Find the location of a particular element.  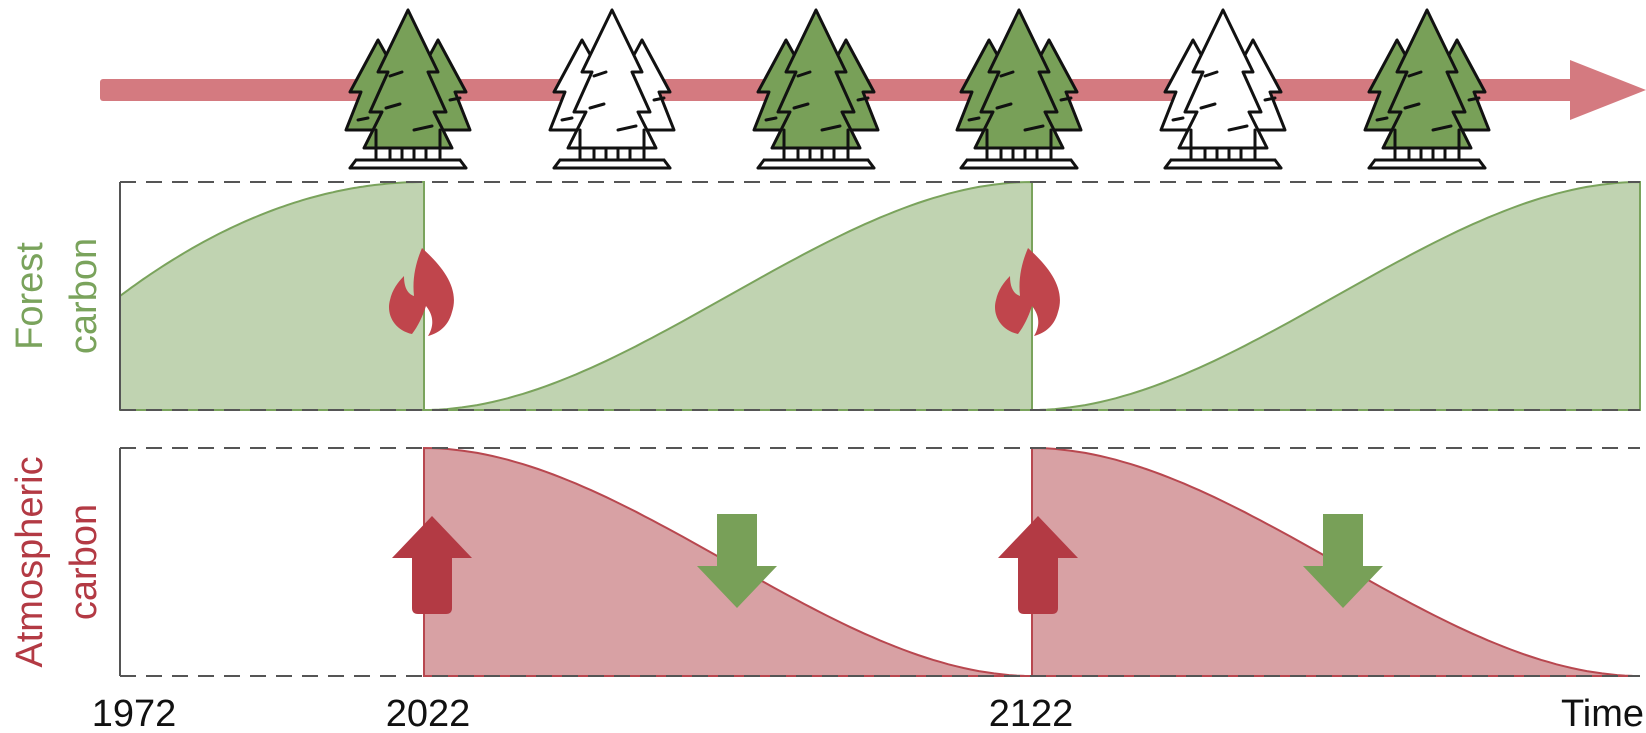

x-axis-label-time: Time is located at coordinates (1602, 713).